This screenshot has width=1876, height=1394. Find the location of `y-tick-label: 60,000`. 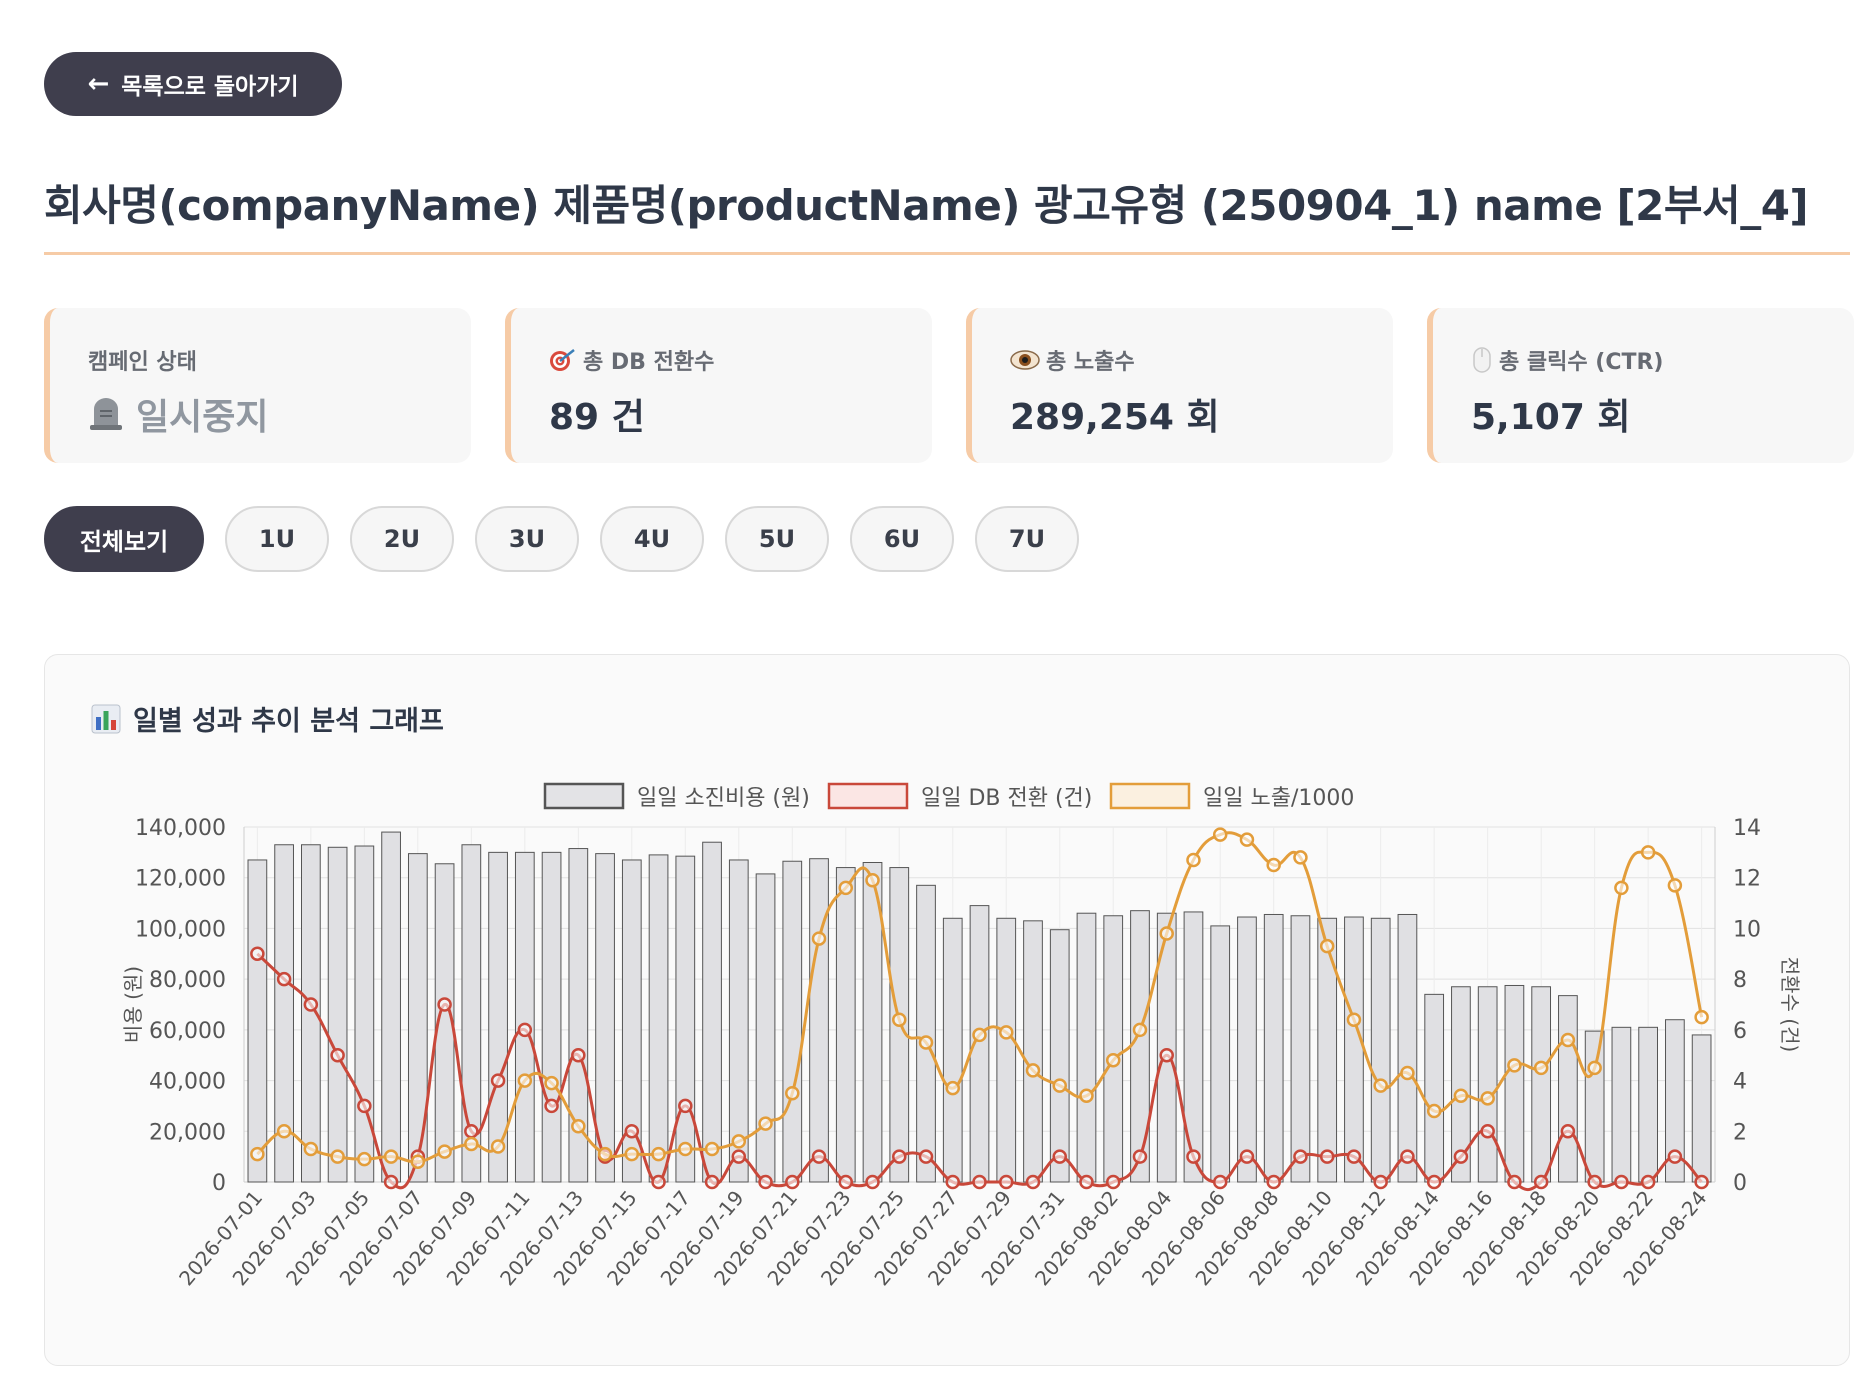

y-tick-label: 60,000 is located at coordinates (187, 1031).